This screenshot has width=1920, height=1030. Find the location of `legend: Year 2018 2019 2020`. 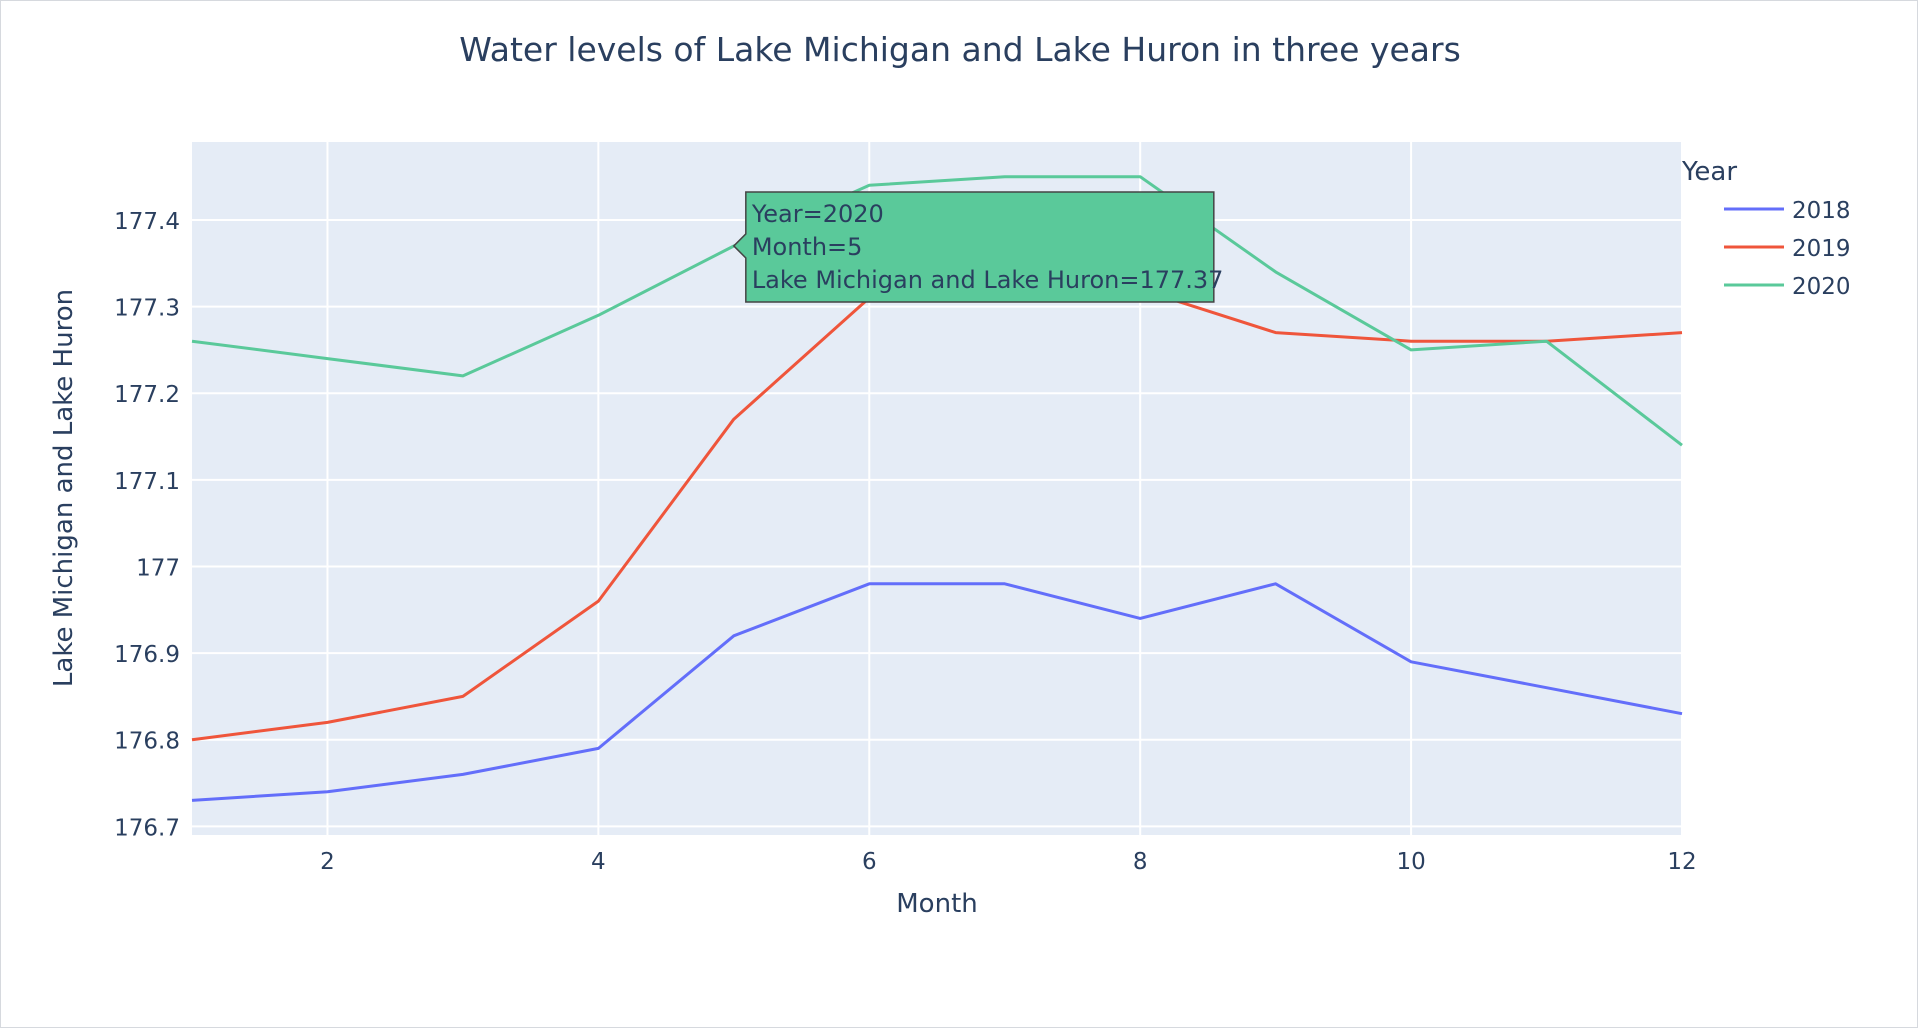

legend: Year 2018 2019 2020 is located at coordinates (1766, 228).